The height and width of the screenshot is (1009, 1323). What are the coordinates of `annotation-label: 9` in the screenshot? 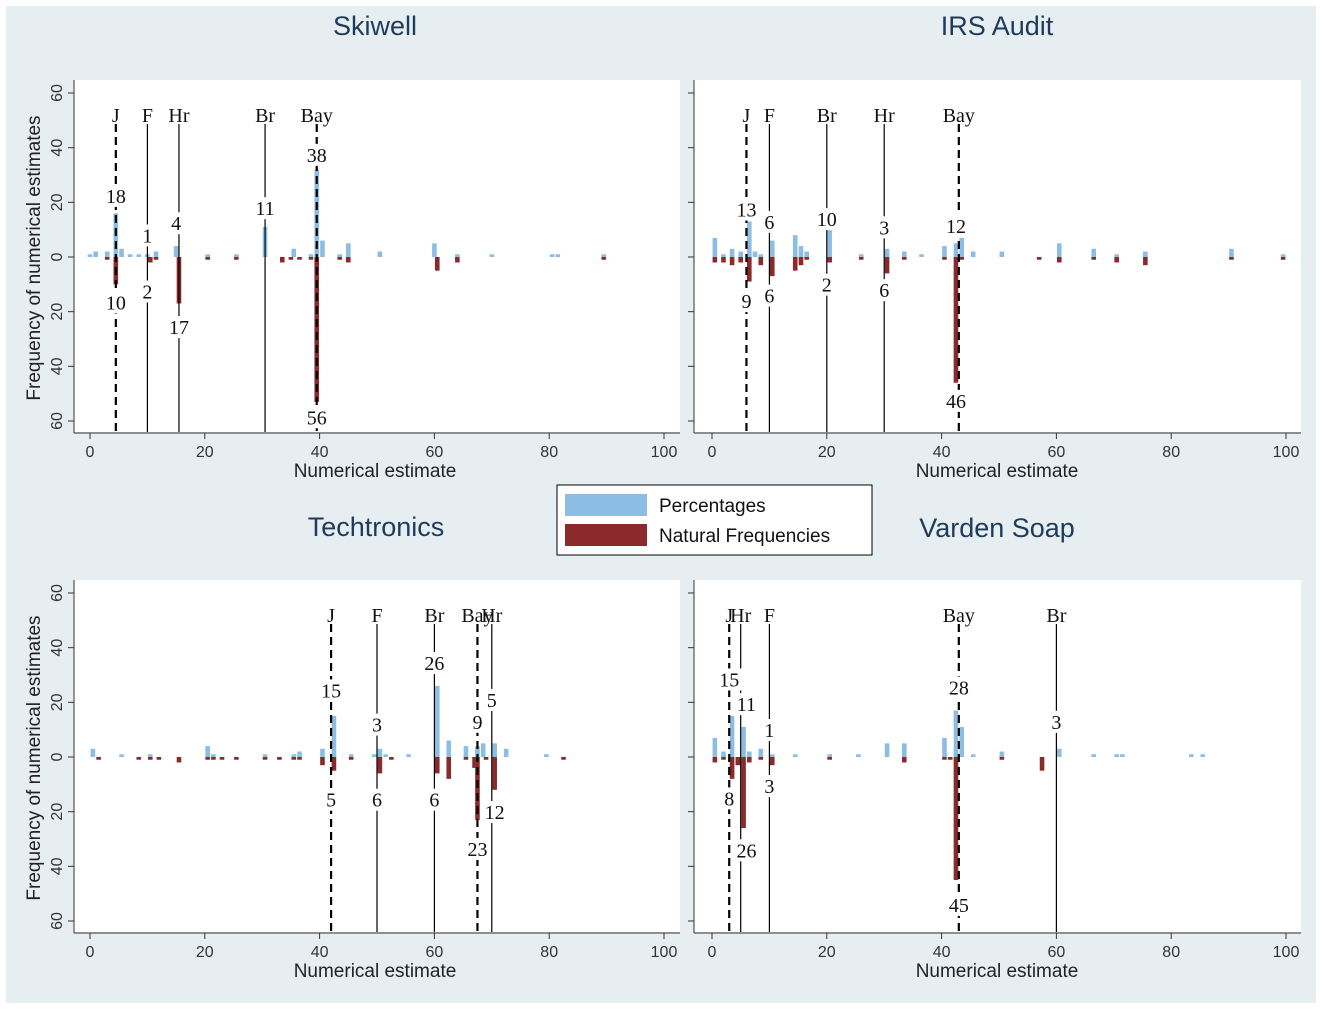 It's located at (477, 723).